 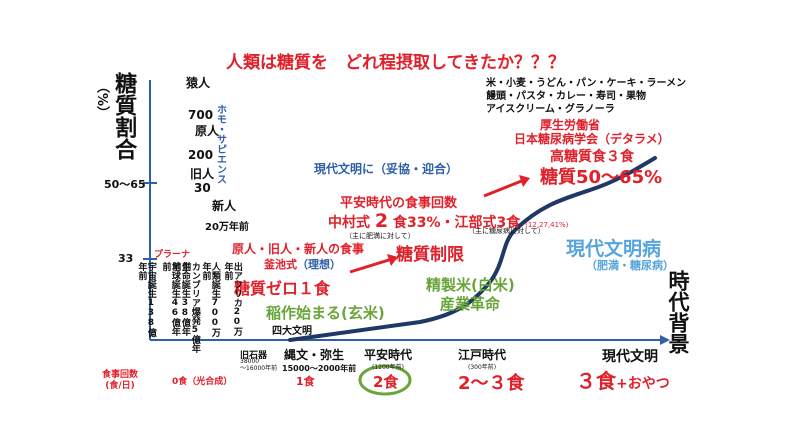 I want to click on era-jomon-meals: 1食, so click(x=305, y=381).